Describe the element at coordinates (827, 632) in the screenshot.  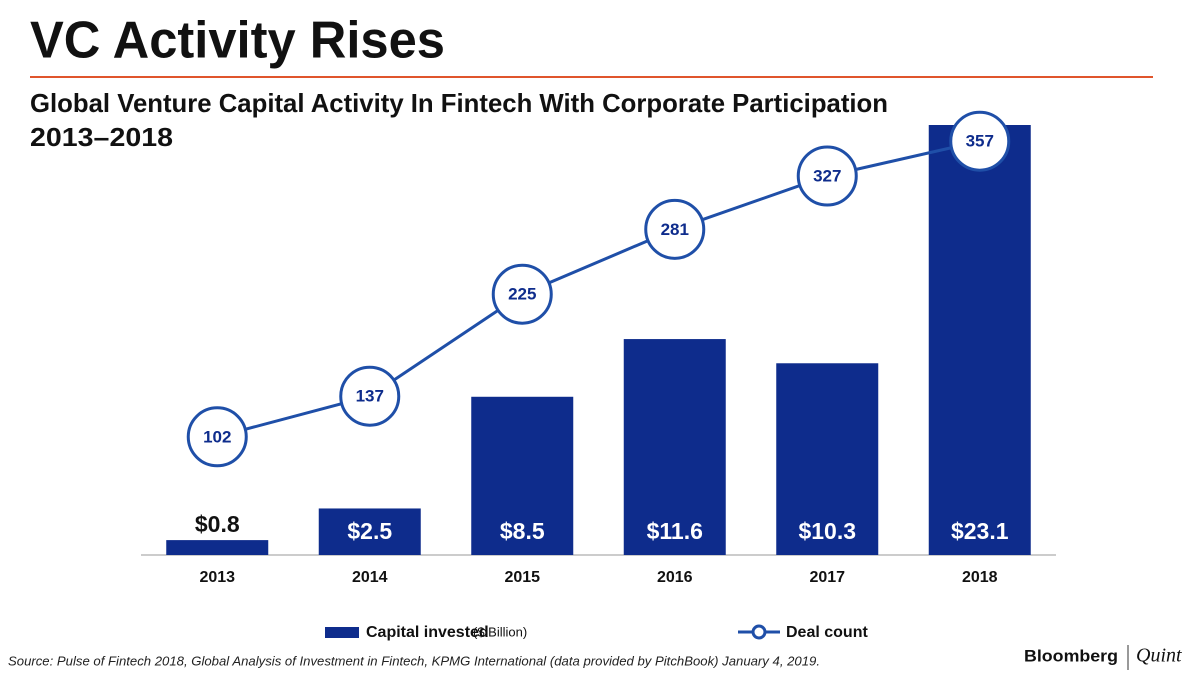
I see `legend-label: Deal count` at that location.